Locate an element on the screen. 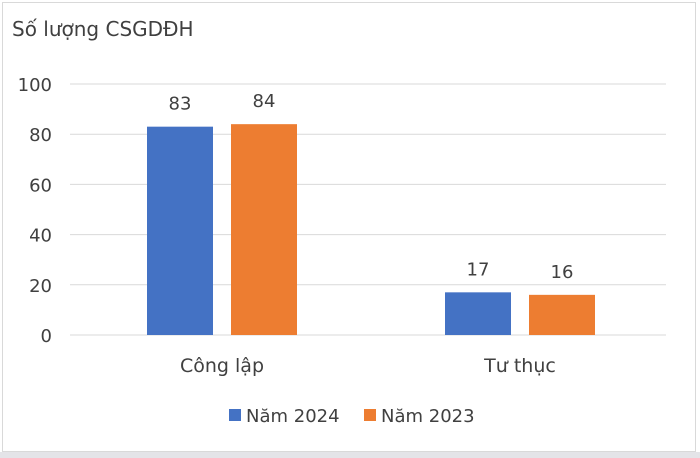  legend-label: Năm 2023 is located at coordinates (428, 416).